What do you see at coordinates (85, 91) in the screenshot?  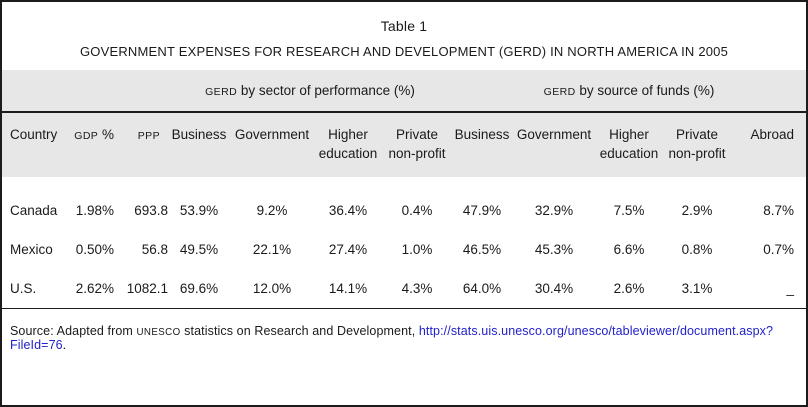 I see `group-header-spacer` at bounding box center [85, 91].